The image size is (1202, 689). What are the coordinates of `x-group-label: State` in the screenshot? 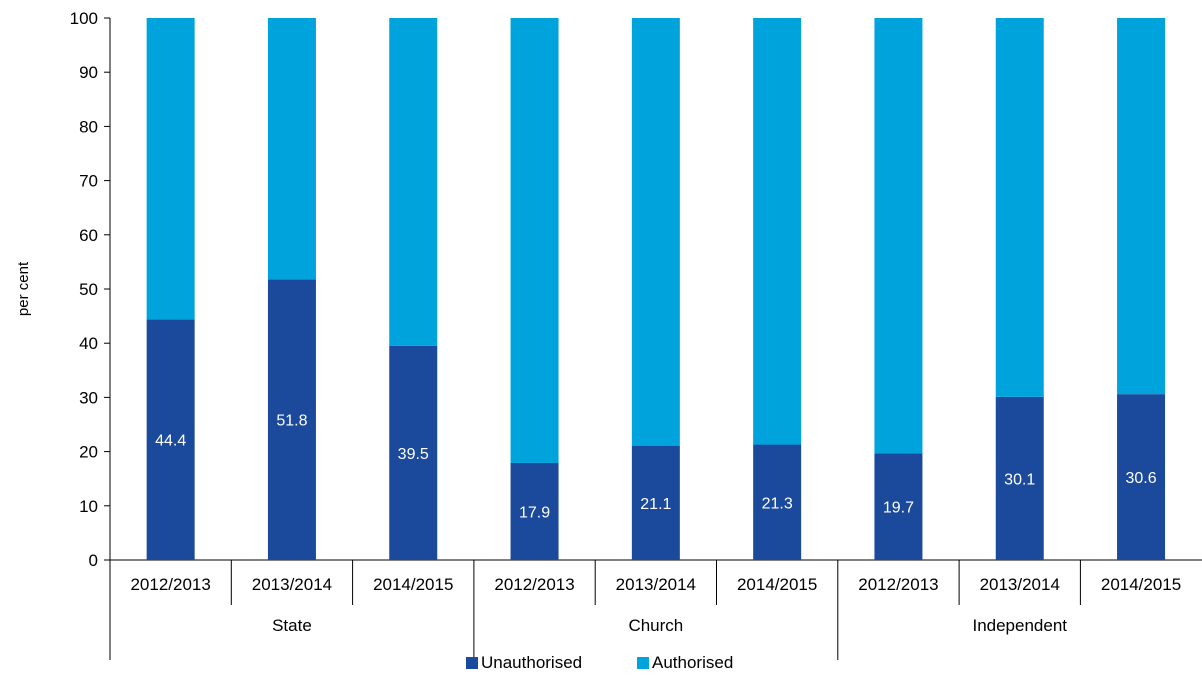 It's located at (292, 625).